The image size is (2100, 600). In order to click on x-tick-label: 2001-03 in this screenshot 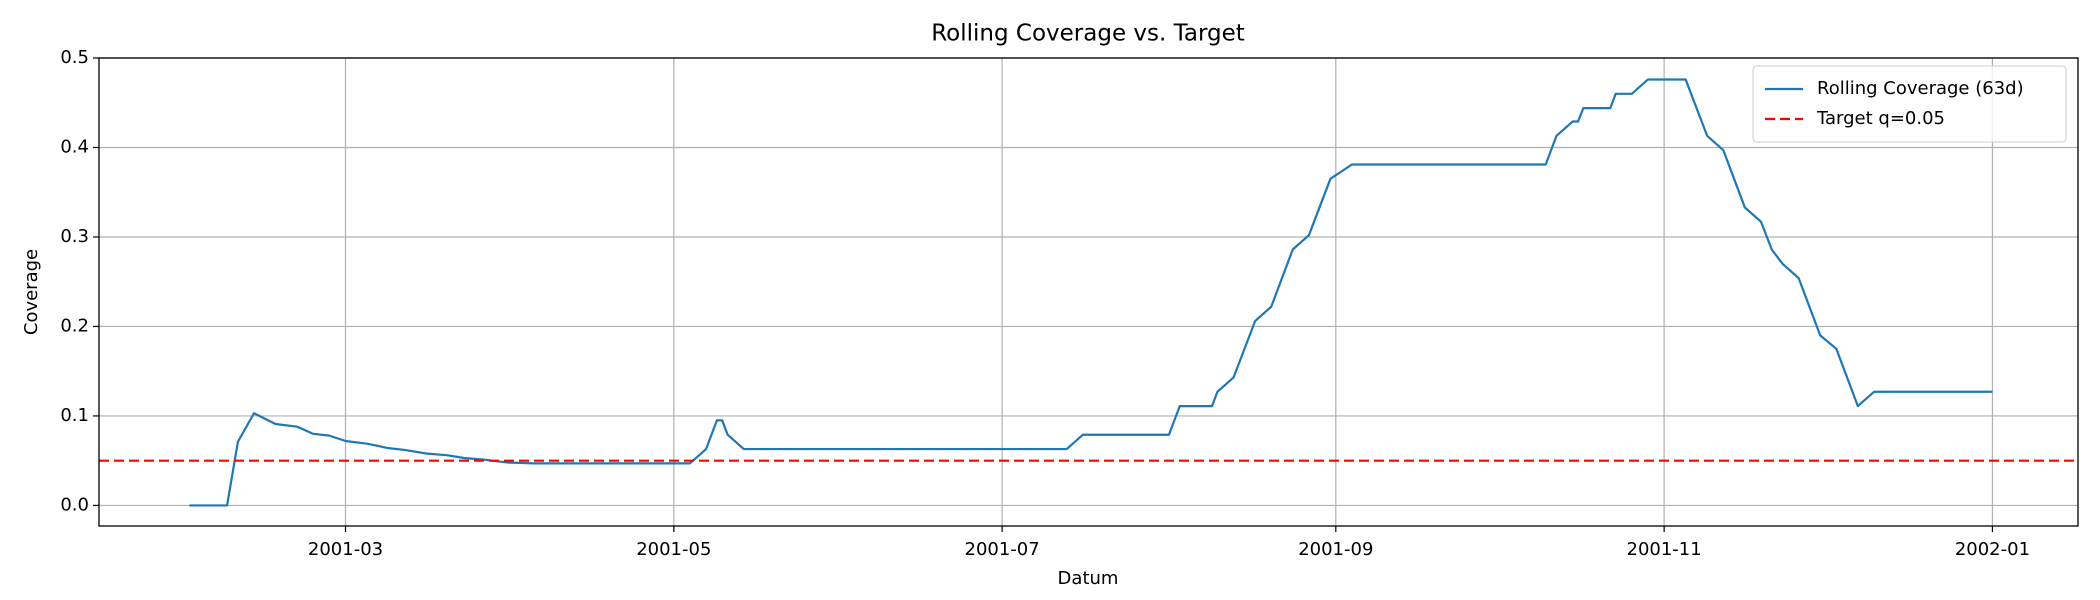, I will do `click(345, 549)`.